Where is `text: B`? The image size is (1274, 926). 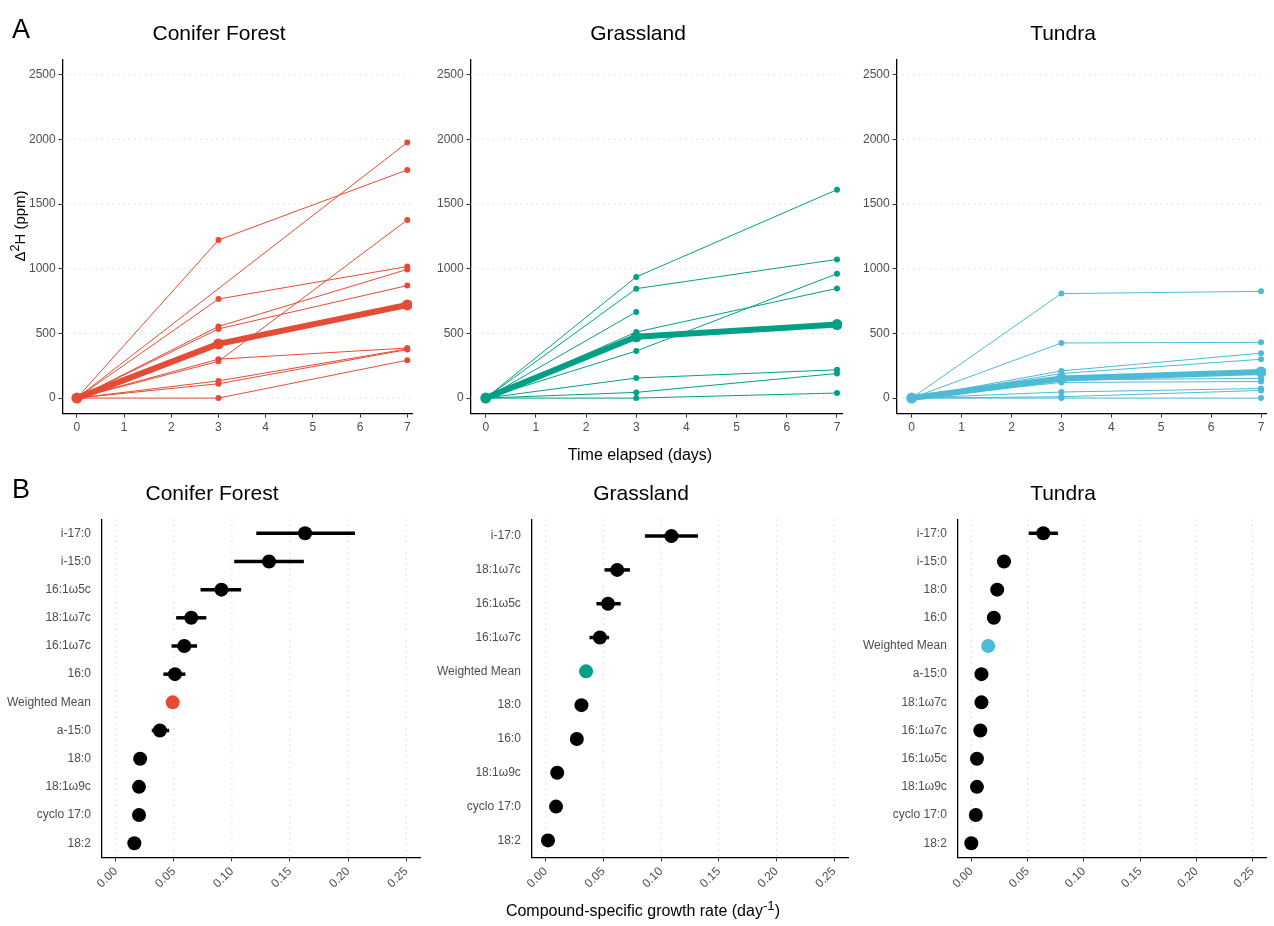
text: B is located at coordinates (21, 489).